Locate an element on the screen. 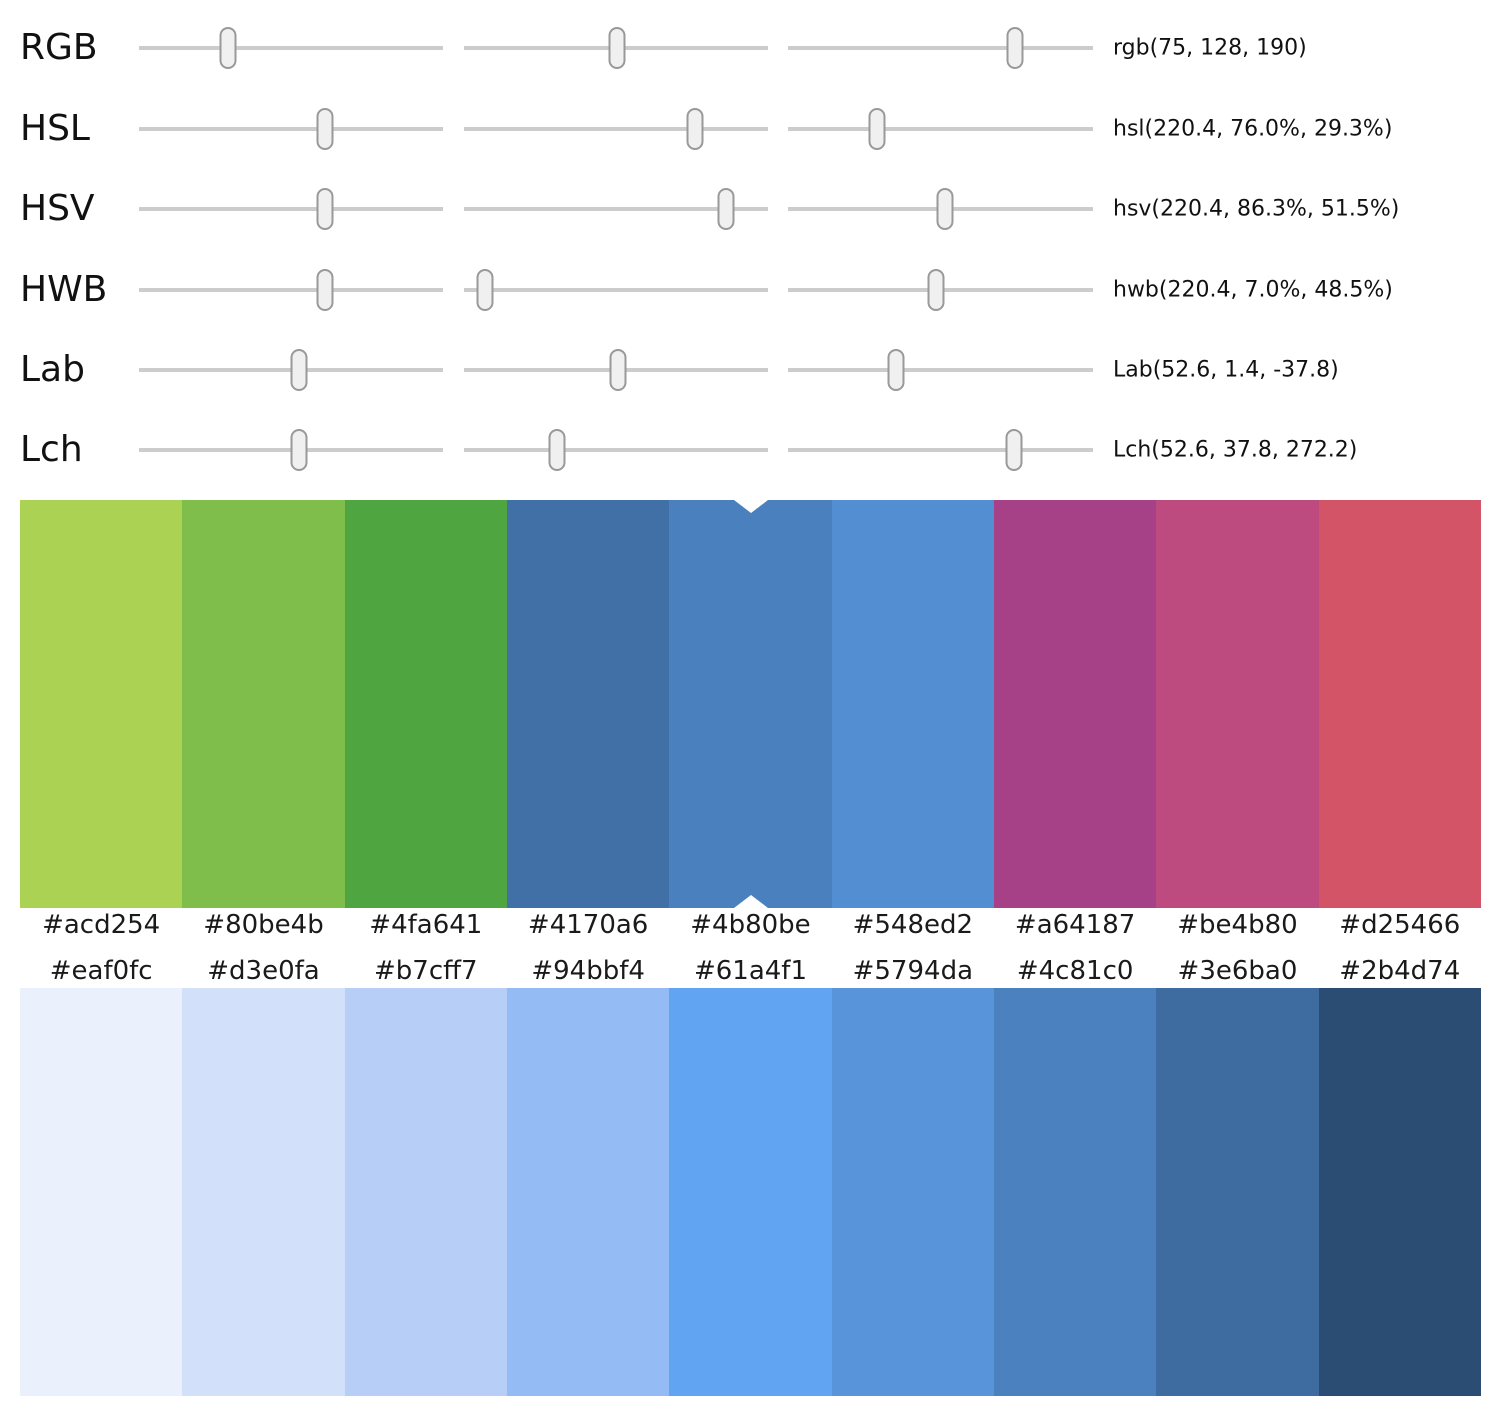 The height and width of the screenshot is (1415, 1501). hex-label: #4b80be is located at coordinates (750, 925).